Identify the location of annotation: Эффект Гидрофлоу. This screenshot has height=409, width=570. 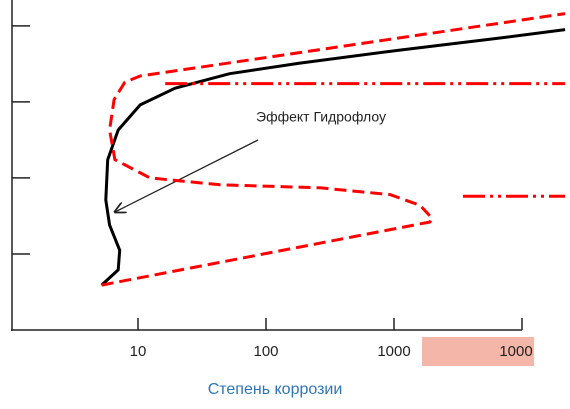
(321, 117).